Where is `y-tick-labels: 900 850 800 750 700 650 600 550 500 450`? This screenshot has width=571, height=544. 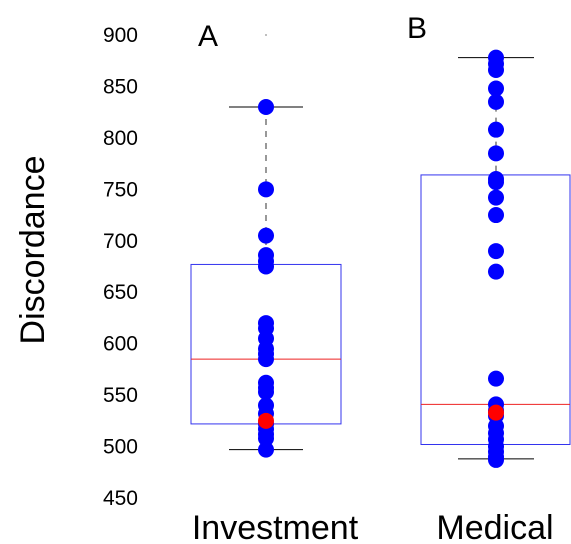 y-tick-labels: 900 850 800 750 700 650 600 550 500 450 is located at coordinates (120, 267).